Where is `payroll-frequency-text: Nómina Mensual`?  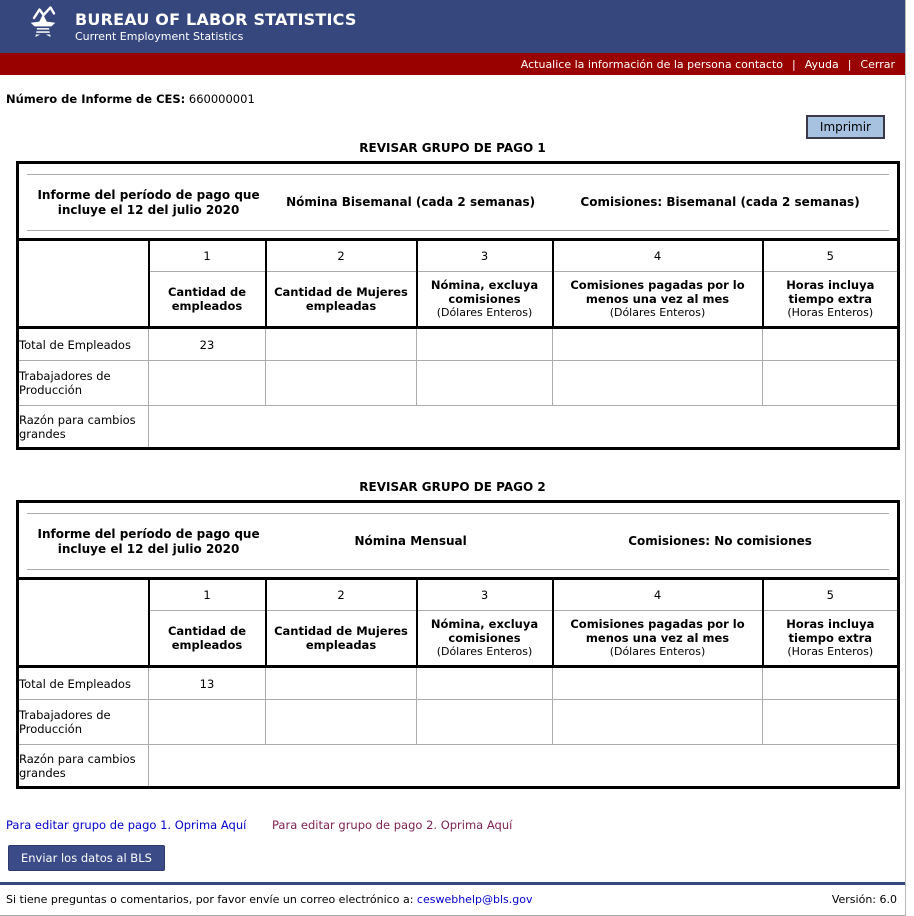 payroll-frequency-text: Nómina Mensual is located at coordinates (410, 541).